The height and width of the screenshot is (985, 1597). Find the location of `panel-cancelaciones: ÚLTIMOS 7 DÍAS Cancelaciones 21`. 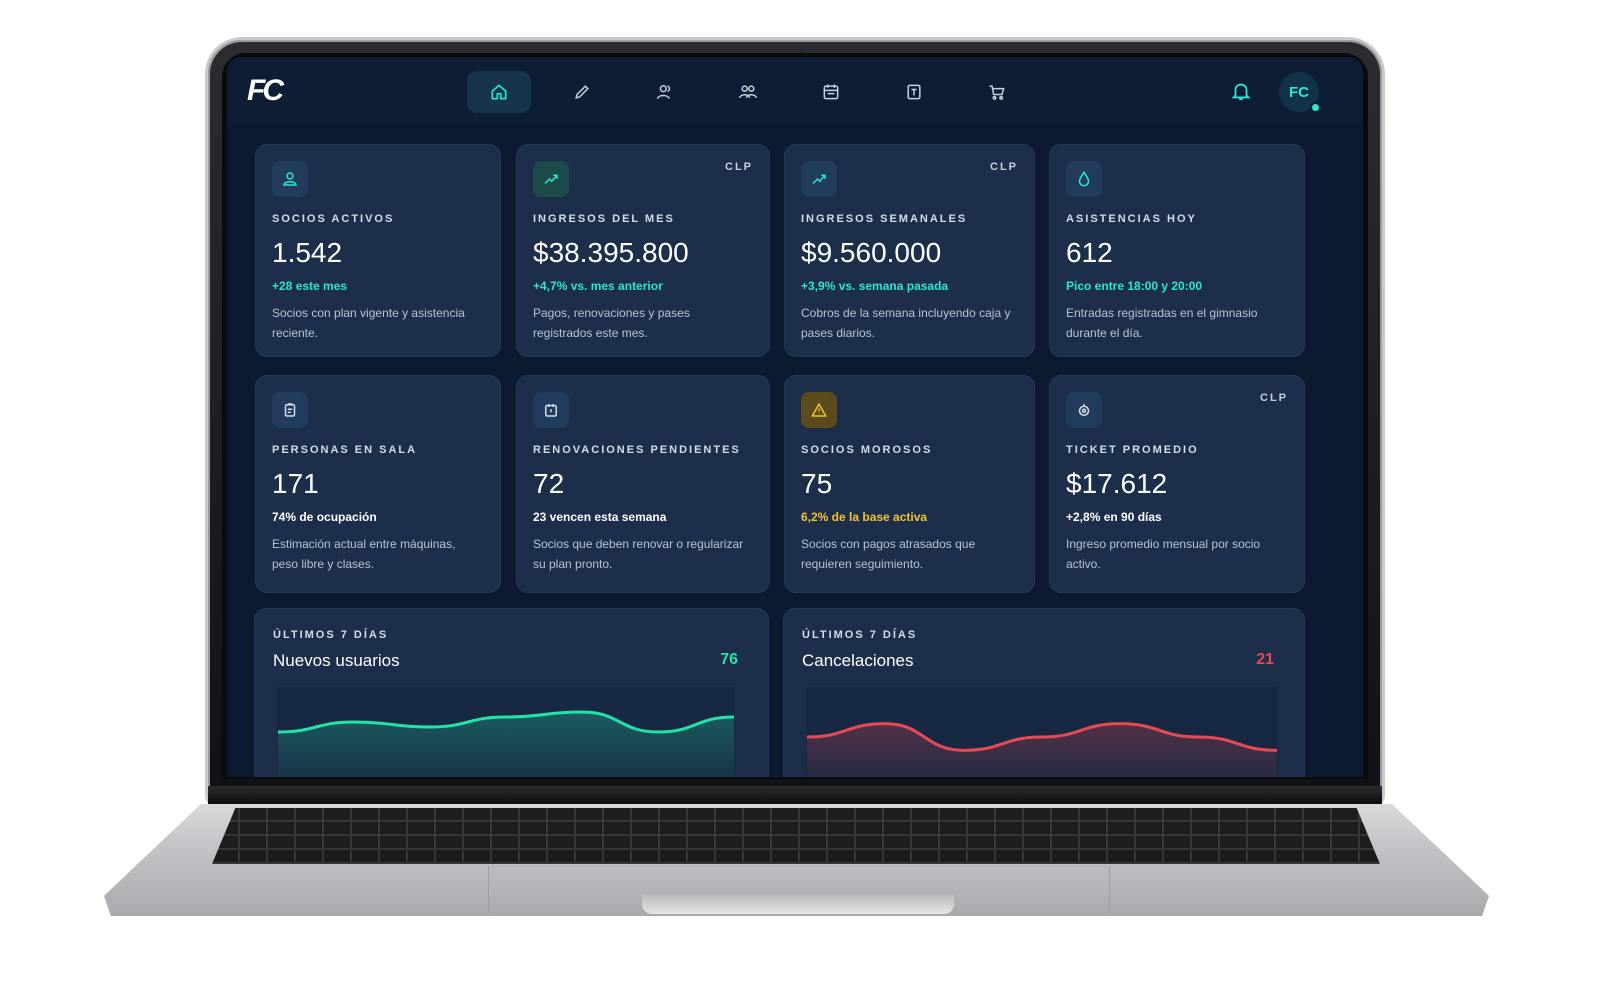

panel-cancelaciones: ÚLTIMOS 7 DÍAS Cancelaciones 21 is located at coordinates (1044, 692).